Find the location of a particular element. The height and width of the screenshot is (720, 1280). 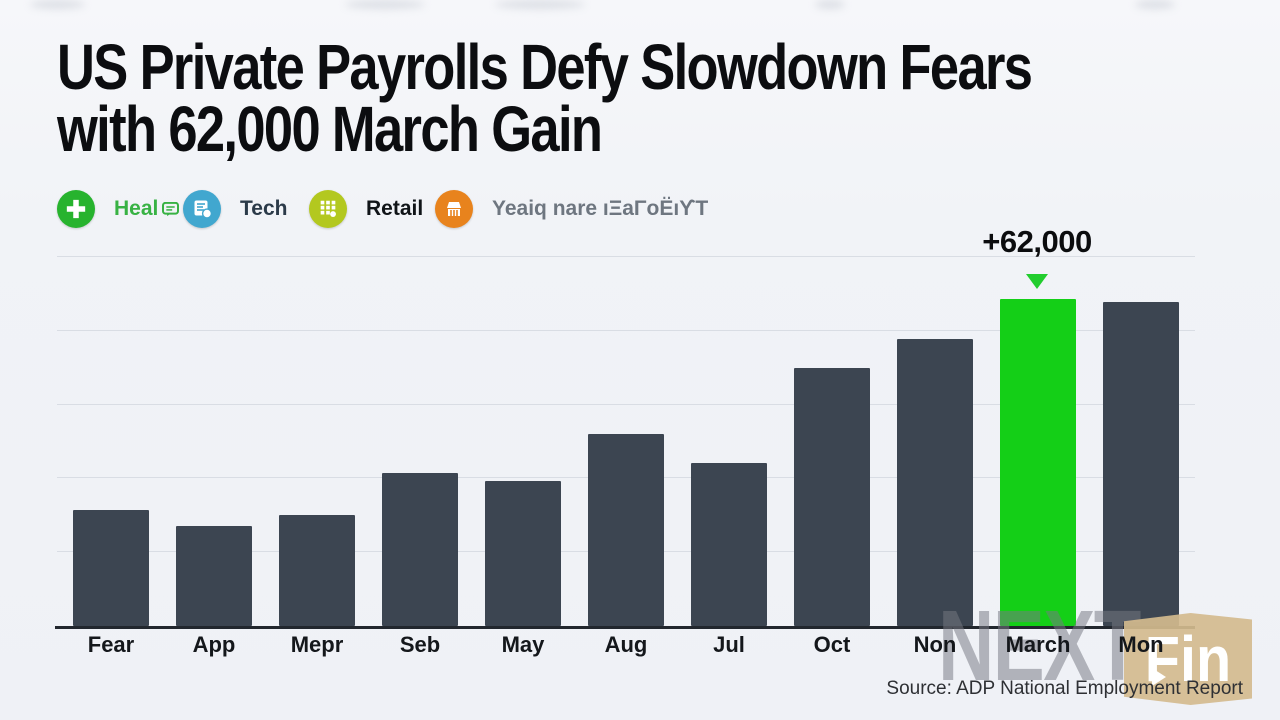

bar-mon is located at coordinates (1141, 464).